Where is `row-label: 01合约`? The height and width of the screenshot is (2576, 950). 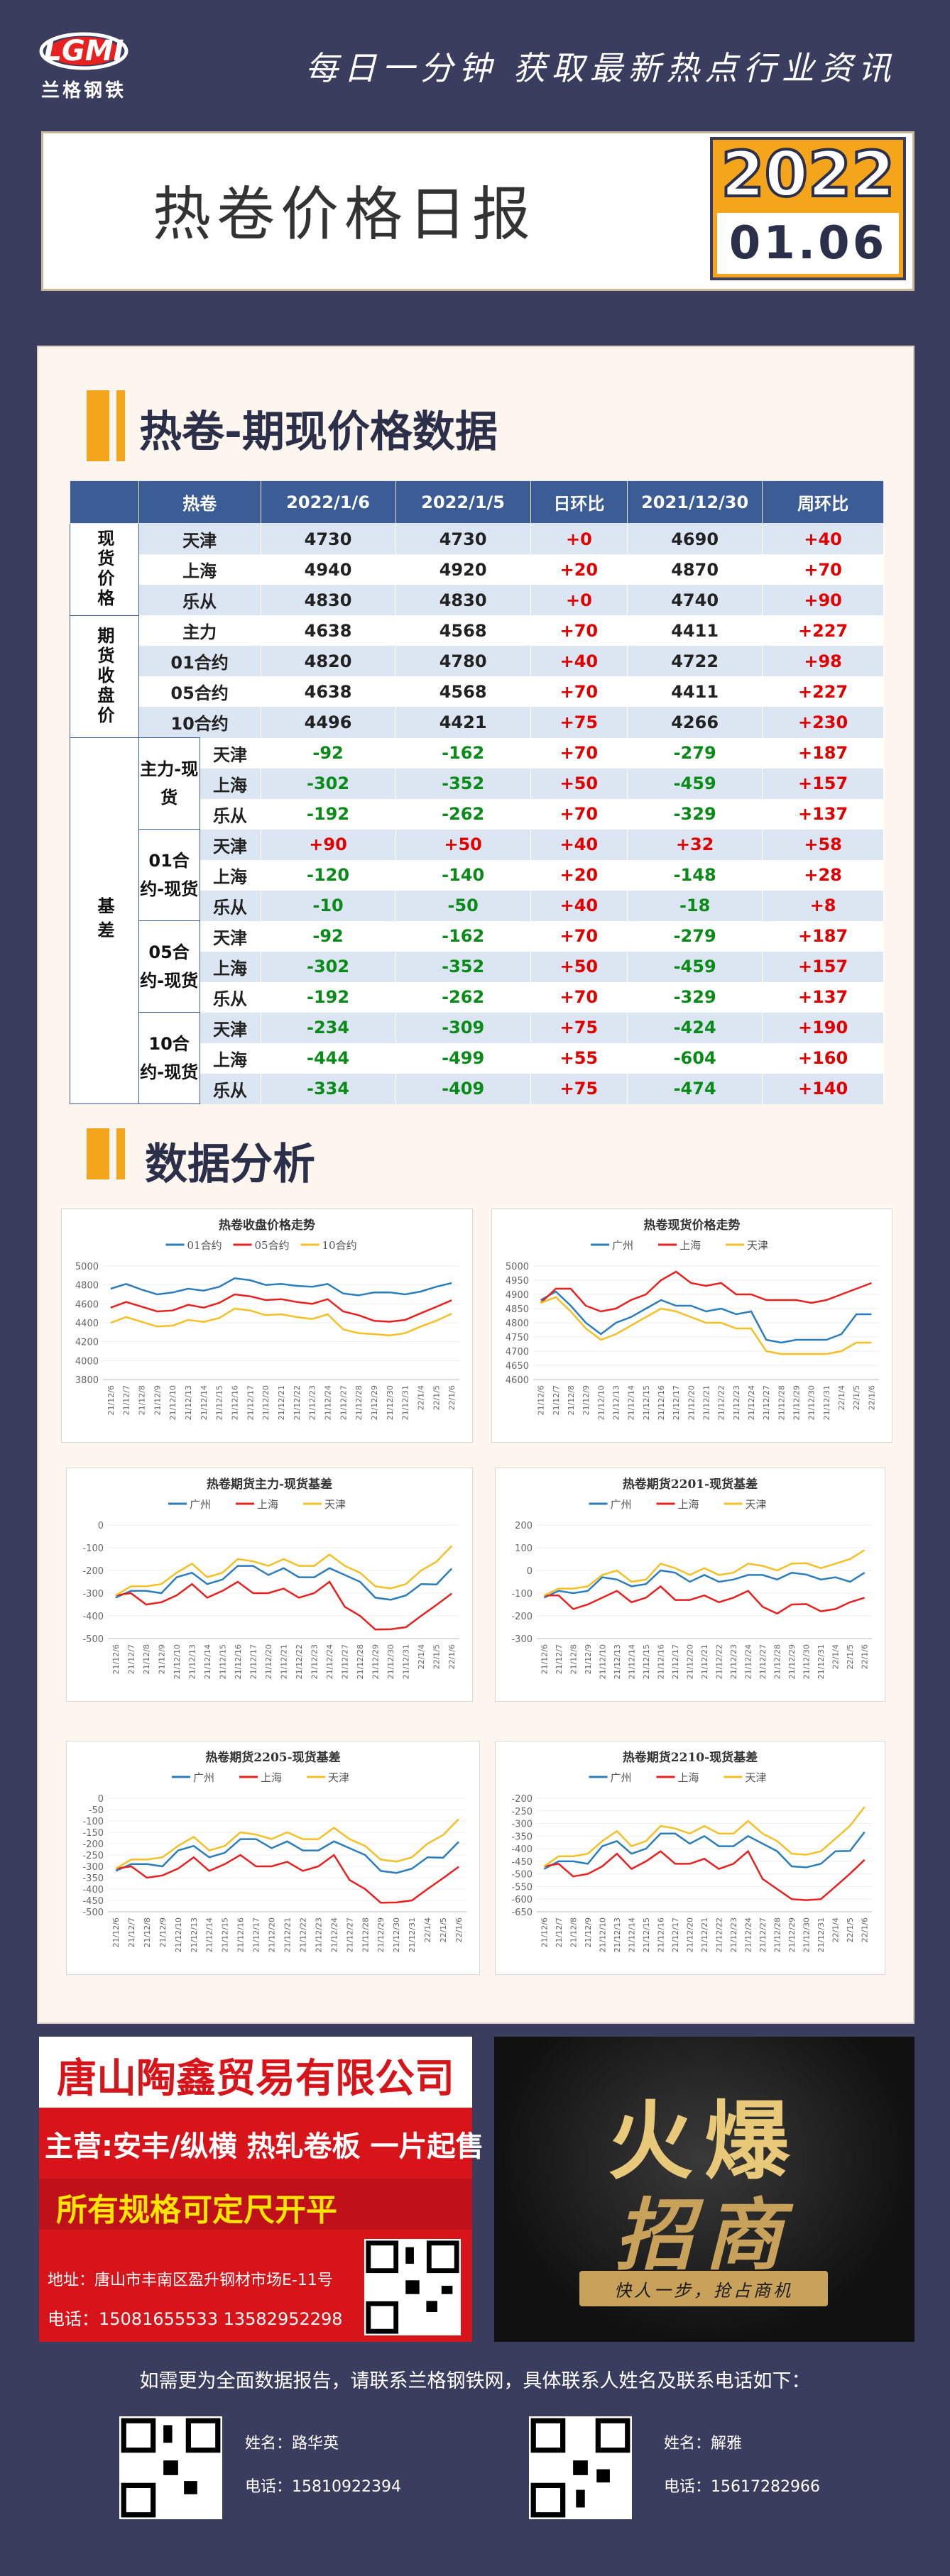 row-label: 01合约 is located at coordinates (200, 661).